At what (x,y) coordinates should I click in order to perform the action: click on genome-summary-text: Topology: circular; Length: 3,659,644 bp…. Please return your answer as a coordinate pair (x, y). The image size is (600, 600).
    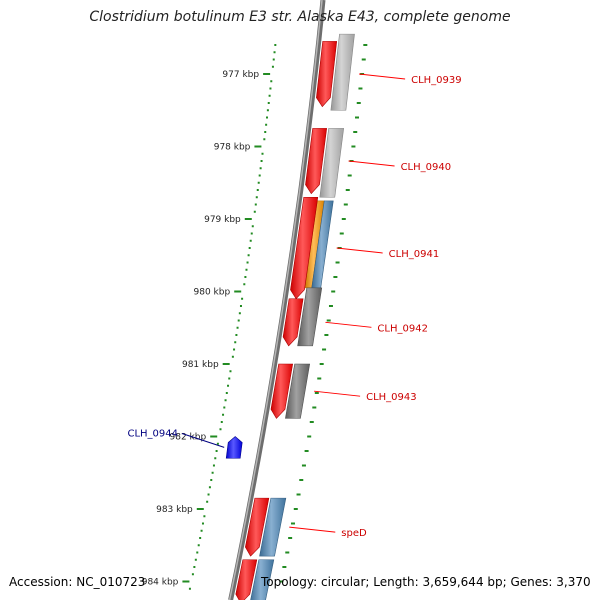
    Looking at the image, I should click on (426, 582).